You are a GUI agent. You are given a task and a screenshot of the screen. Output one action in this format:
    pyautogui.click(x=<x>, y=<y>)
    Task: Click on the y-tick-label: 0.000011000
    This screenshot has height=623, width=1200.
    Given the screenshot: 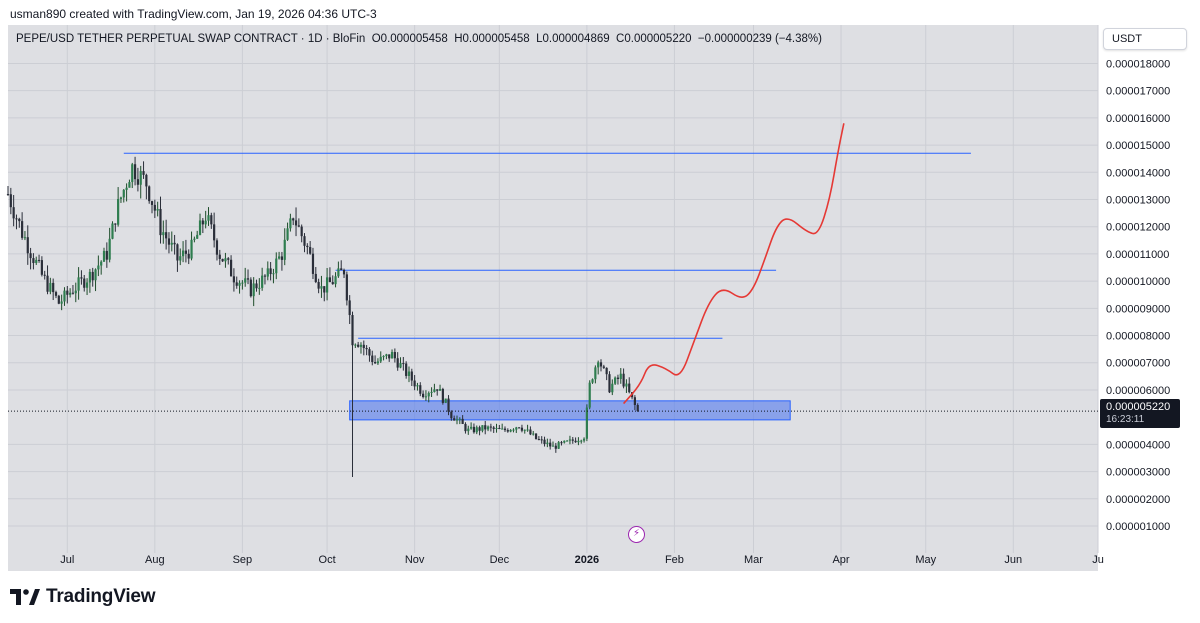 What is the action you would take?
    pyautogui.click(x=1137, y=255)
    